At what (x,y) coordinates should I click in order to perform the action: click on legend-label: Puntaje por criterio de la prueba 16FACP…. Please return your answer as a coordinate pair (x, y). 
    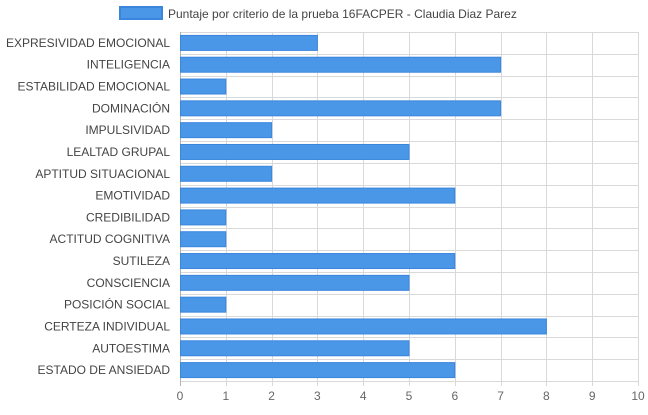
    Looking at the image, I should click on (342, 14).